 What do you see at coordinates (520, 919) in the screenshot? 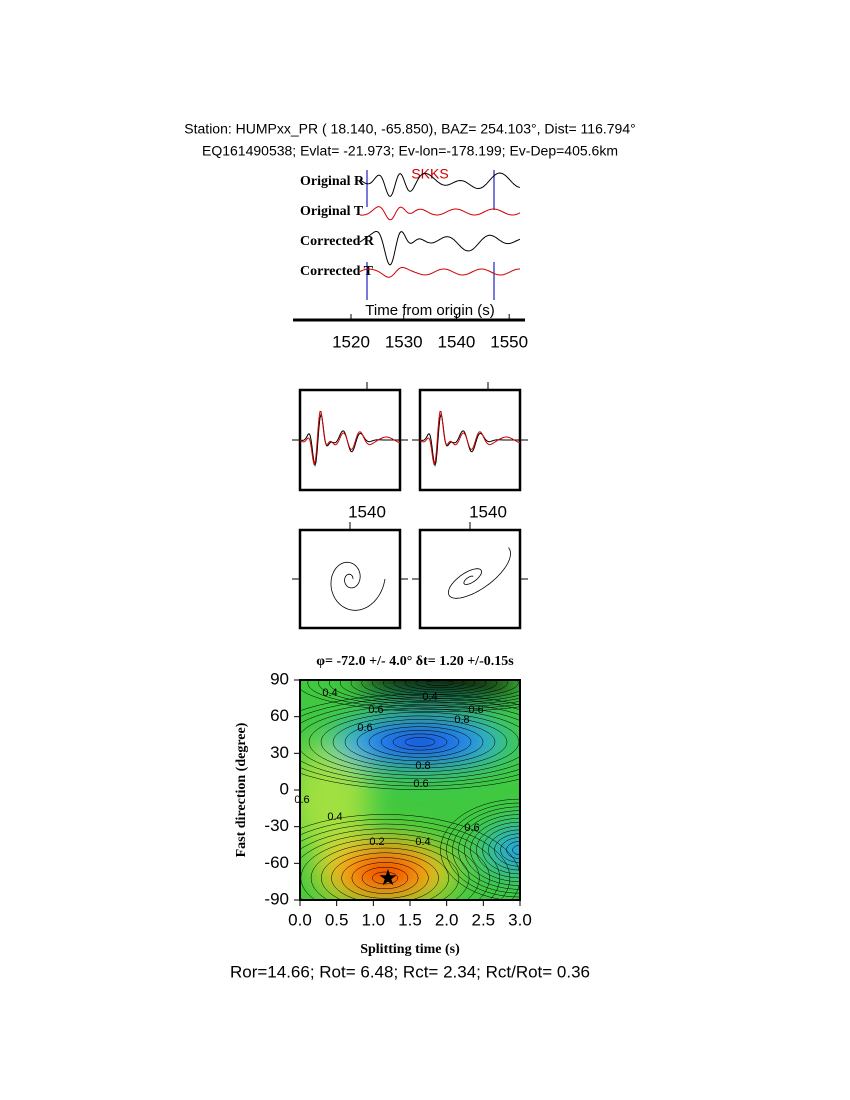
I see `x-tick-label: 3.0` at bounding box center [520, 919].